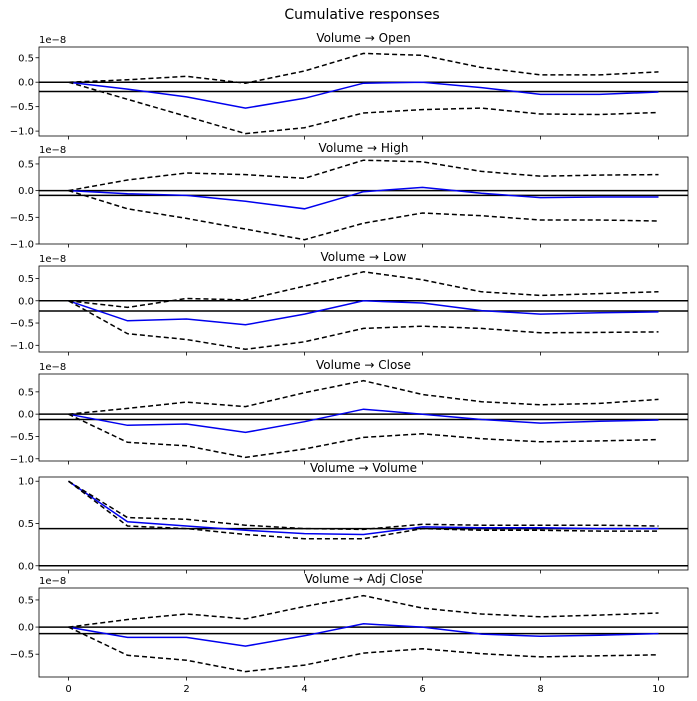 Image resolution: width=697 pixels, height=701 pixels. I want to click on x-tick-label: 10, so click(658, 689).